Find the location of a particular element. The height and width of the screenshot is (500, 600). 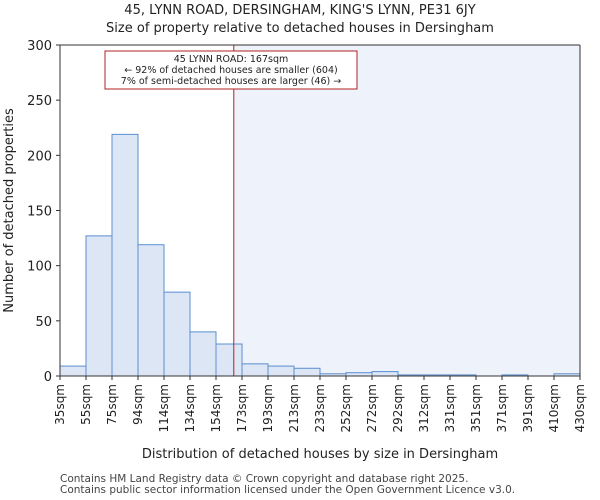

x-tick-label-193sqm: 193sqm is located at coordinates (268, 408).